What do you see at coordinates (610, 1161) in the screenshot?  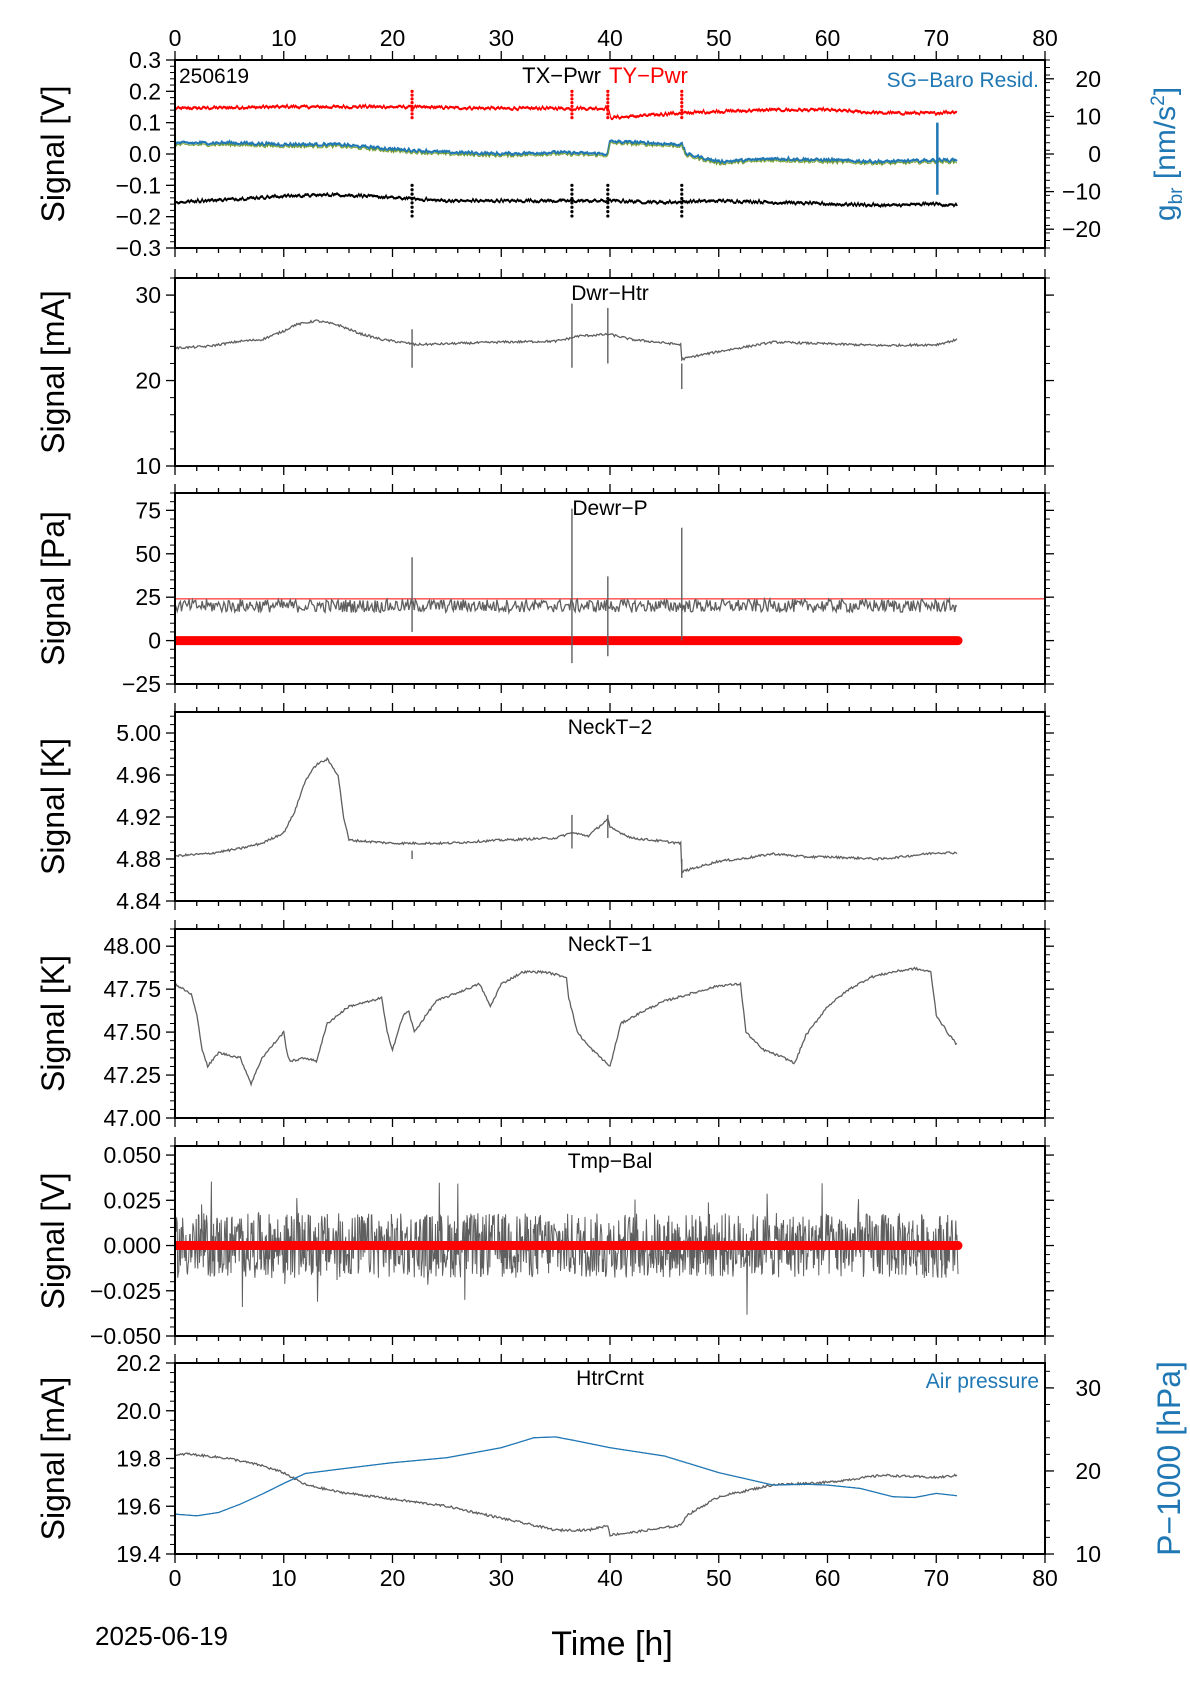 I see `panel-title: Tmp−Bal` at bounding box center [610, 1161].